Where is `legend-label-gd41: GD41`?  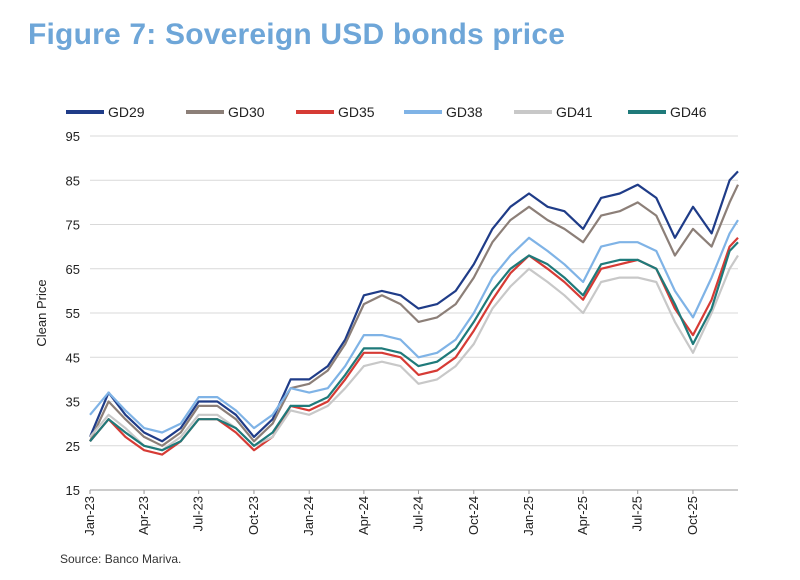 legend-label-gd41: GD41 is located at coordinates (574, 112).